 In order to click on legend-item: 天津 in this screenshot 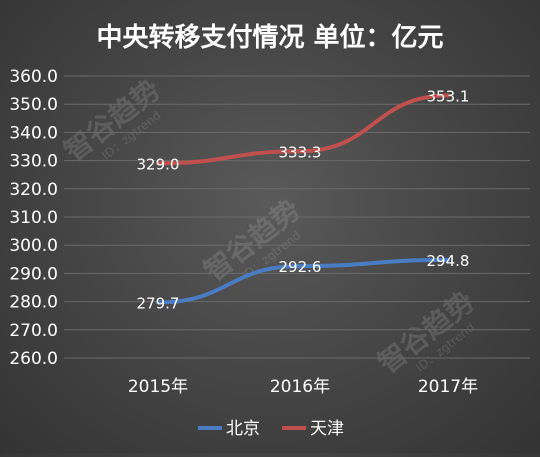, I will do `click(313, 429)`.